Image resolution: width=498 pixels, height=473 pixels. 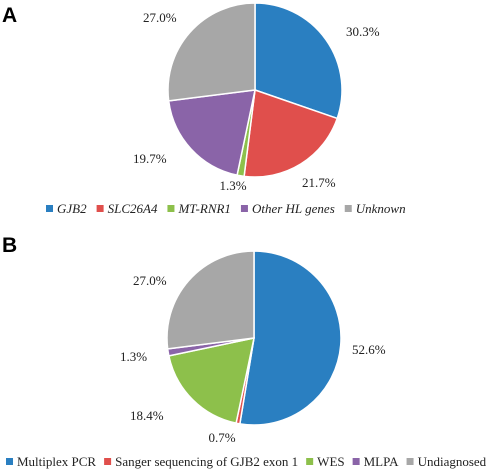 I want to click on legend-label: GJB2, so click(x=72, y=208).